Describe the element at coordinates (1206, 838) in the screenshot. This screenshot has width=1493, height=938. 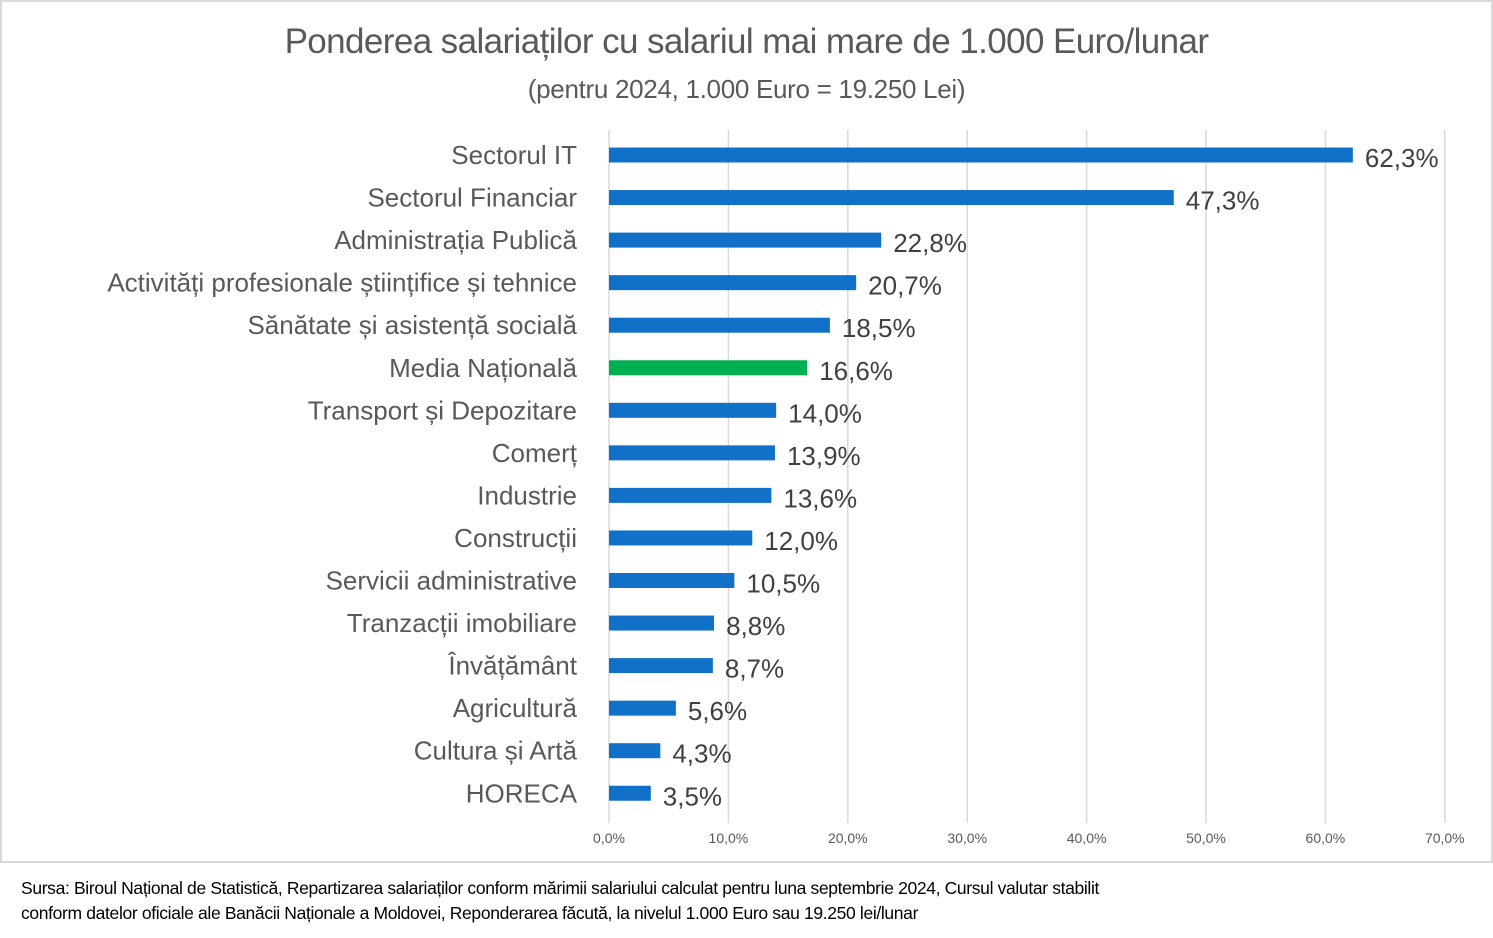
I see `x-tick-label: 50,0%` at that location.